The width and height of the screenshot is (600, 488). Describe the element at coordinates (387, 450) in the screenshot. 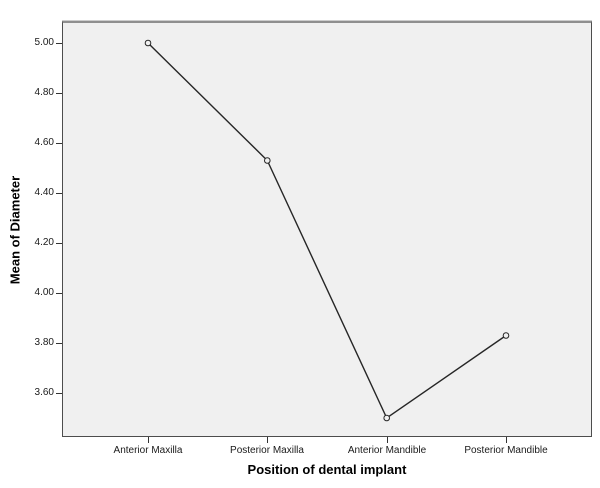

I see `x-tick-label: Anterior Mandible` at that location.